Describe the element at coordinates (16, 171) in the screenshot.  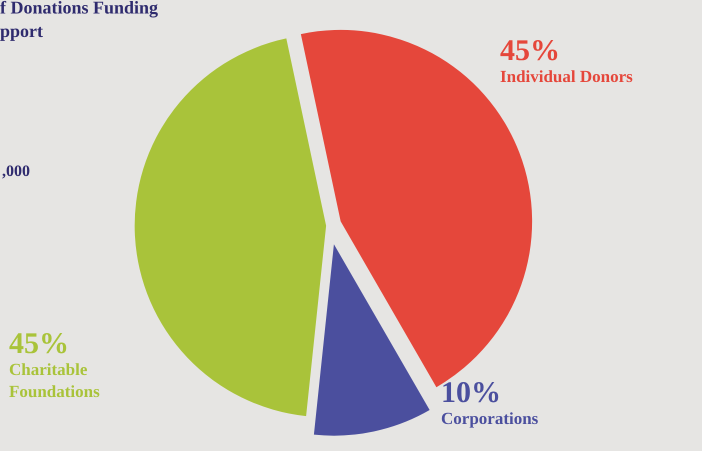
I see `text: ,000` at that location.